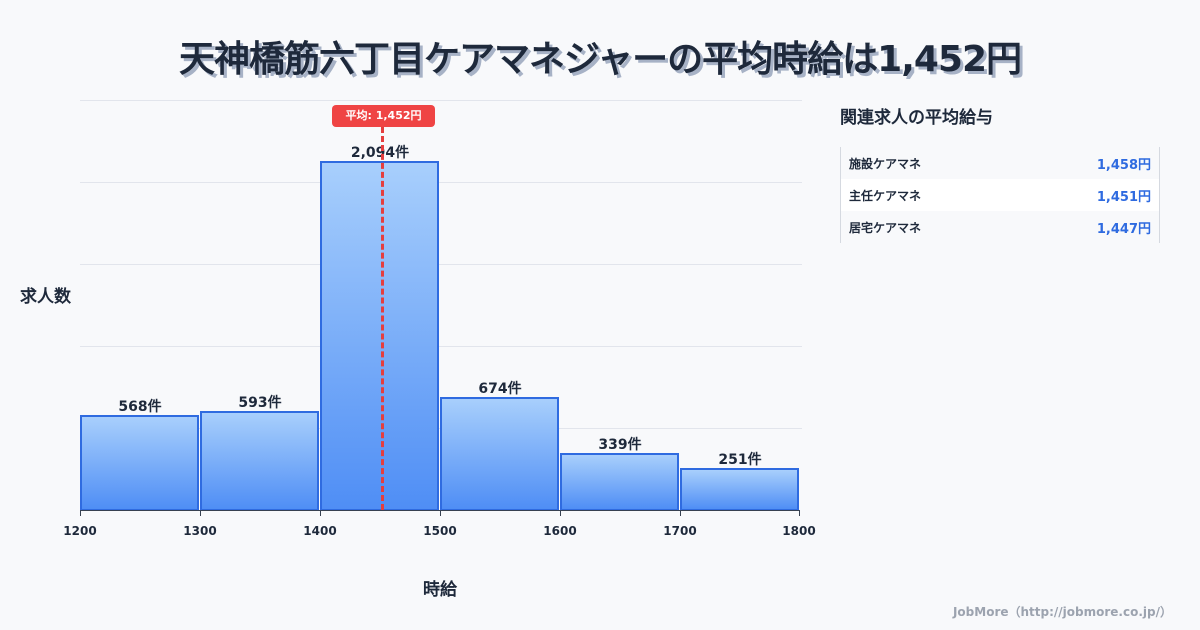 Image resolution: width=1200 pixels, height=630 pixels. I want to click on x-tick-label: 1700, so click(680, 531).